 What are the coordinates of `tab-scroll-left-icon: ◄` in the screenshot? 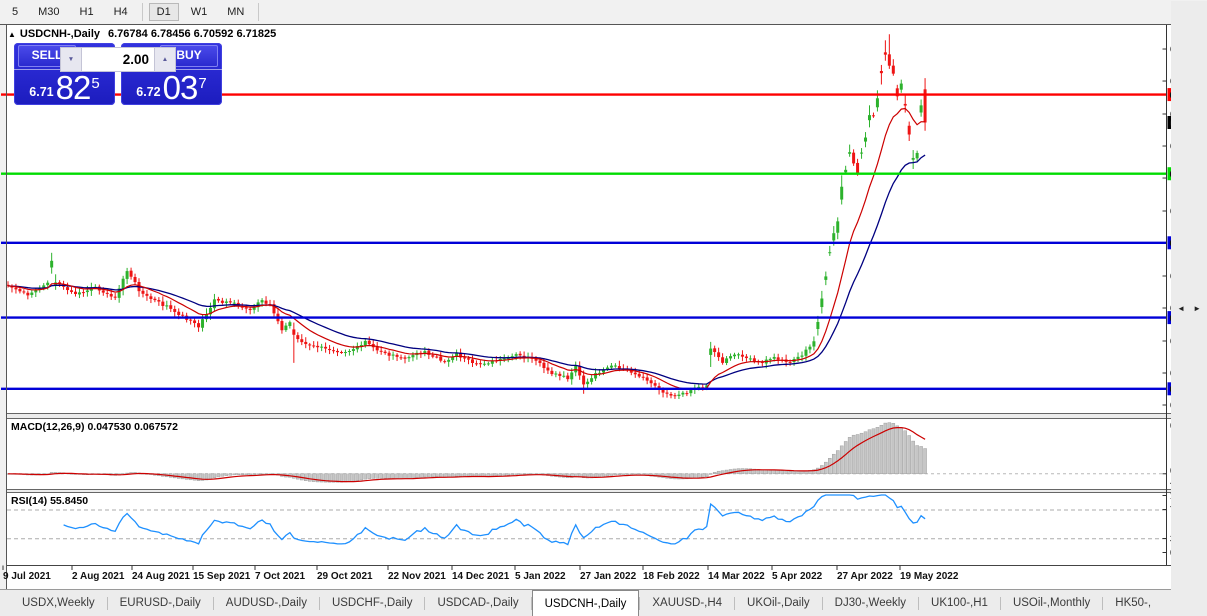 It's located at (1181, 308).